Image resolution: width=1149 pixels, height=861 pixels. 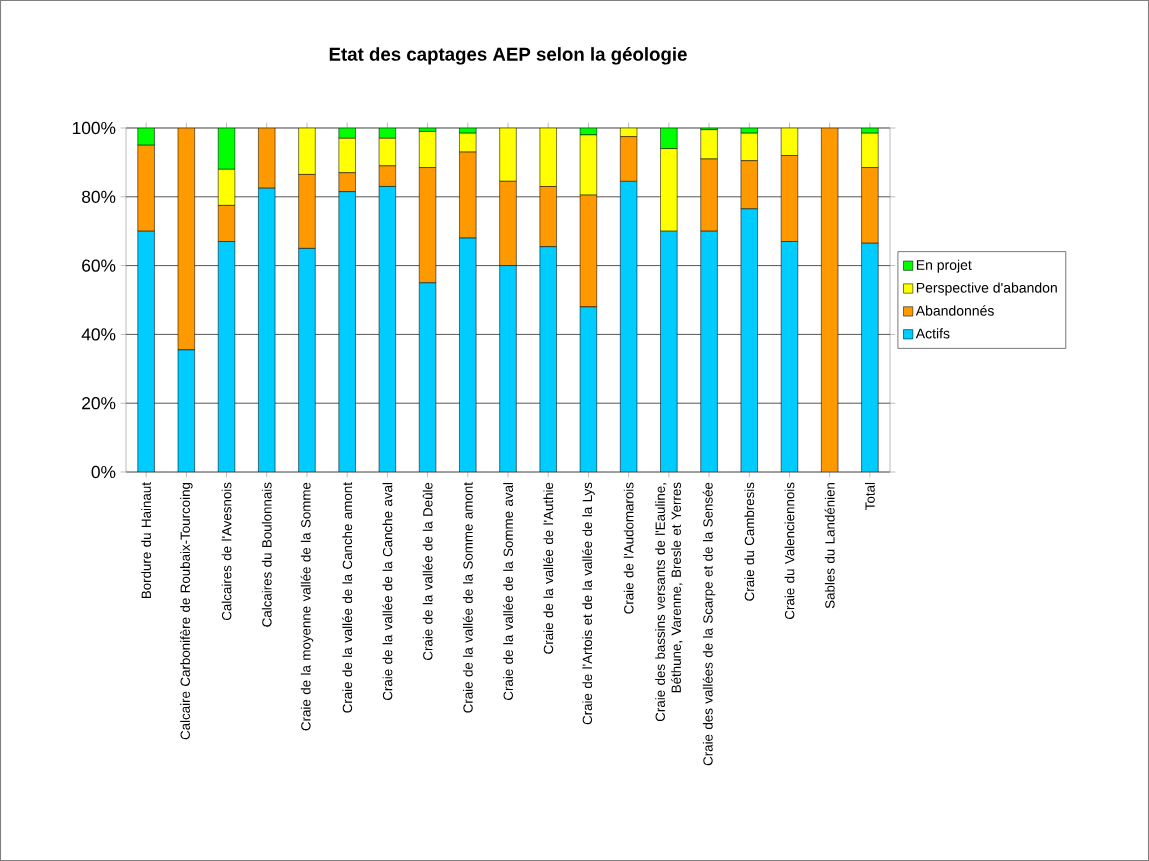 I want to click on chart-title: Etat des captages AEP selon la géologie, so click(x=508, y=55).